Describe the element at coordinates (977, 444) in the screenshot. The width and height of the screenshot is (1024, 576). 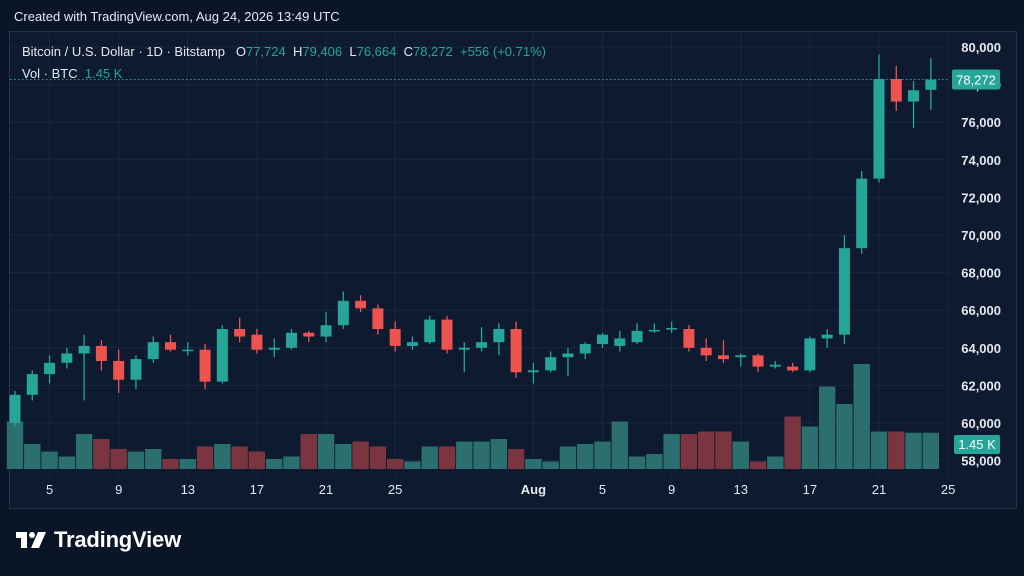
I see `volume-badge` at that location.